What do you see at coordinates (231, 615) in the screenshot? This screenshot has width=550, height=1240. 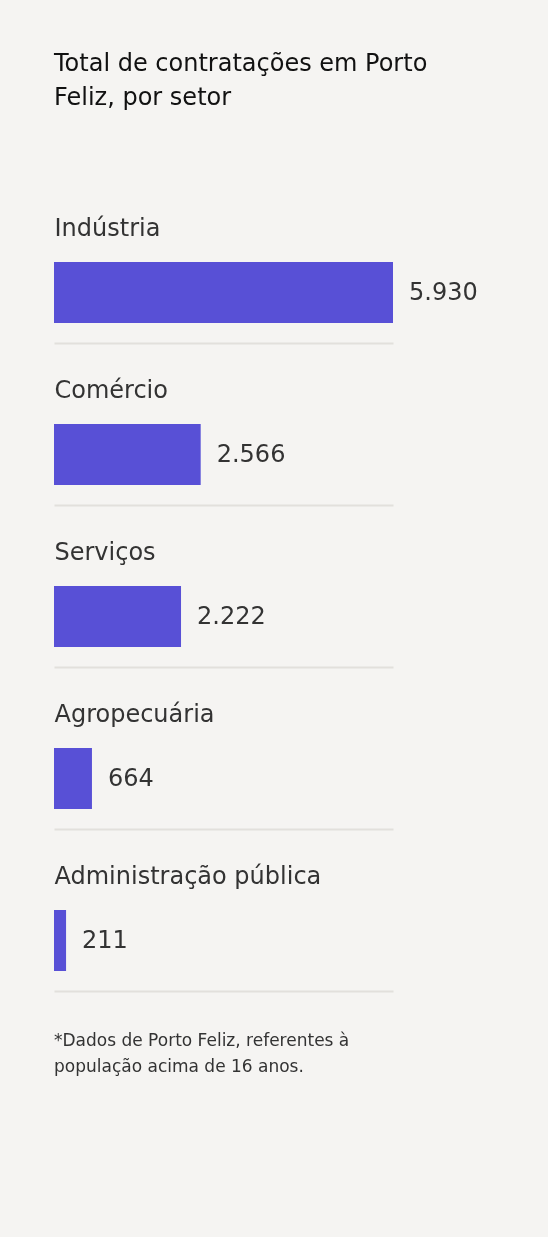 I see `data-label: 2.222` at bounding box center [231, 615].